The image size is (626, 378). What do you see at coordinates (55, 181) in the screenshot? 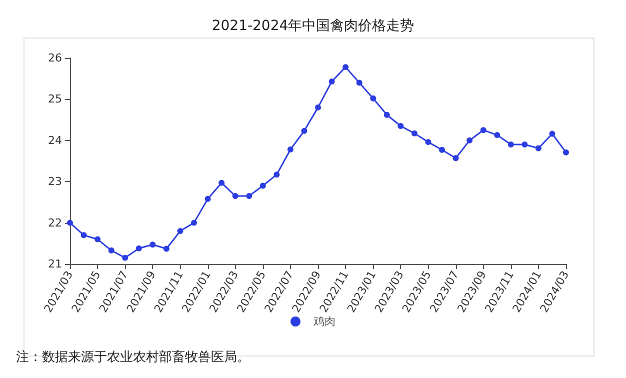
I see `y-tick-label: 23` at bounding box center [55, 181].